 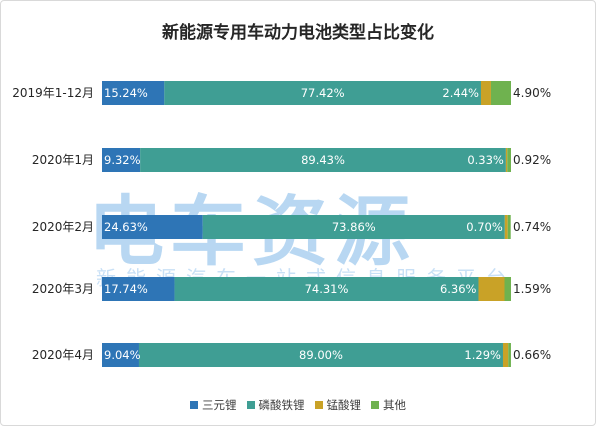 What do you see at coordinates (482, 355) in the screenshot?
I see `data-label: 1.29%` at bounding box center [482, 355].